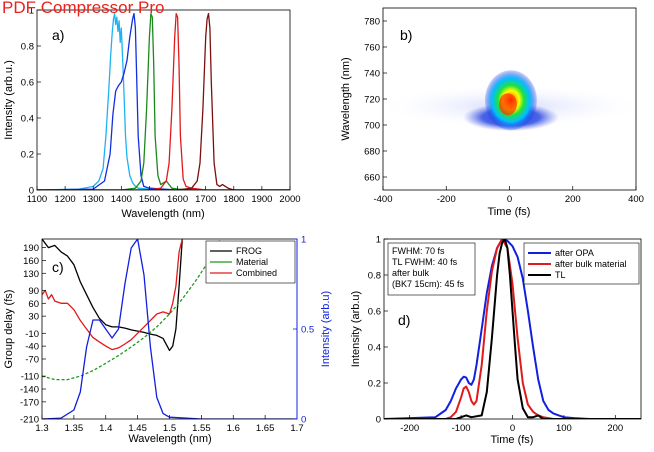 The height and width of the screenshot is (452, 654). What do you see at coordinates (289, 199) in the screenshot?
I see `x-tick-label: 2000` at bounding box center [289, 199].